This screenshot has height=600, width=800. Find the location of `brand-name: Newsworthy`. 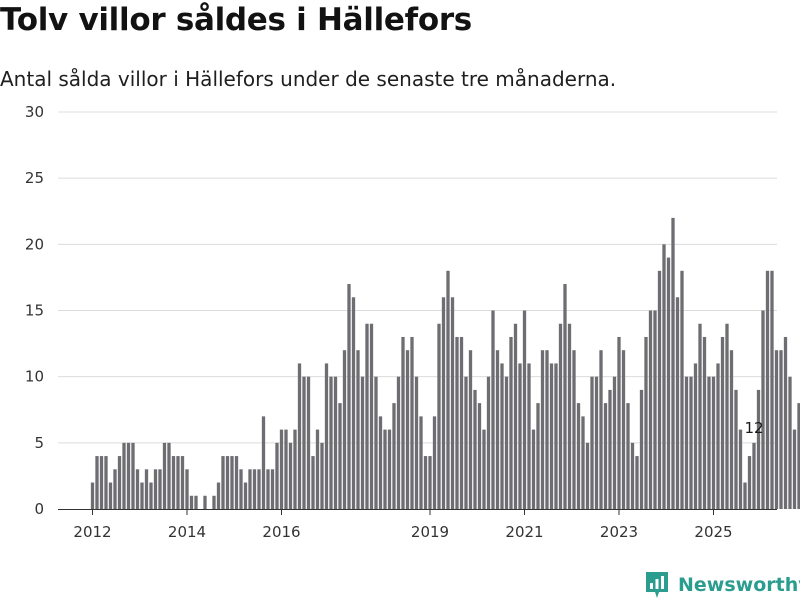

brand-name: Newsworthy is located at coordinates (739, 585).